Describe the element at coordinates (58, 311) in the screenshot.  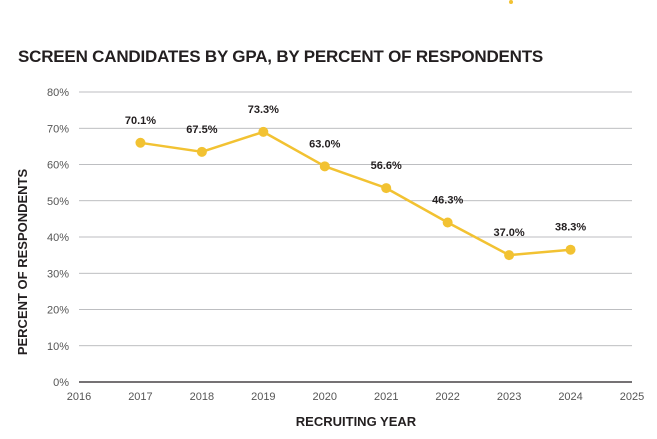
I see `y-tick-label: 20%` at that location.